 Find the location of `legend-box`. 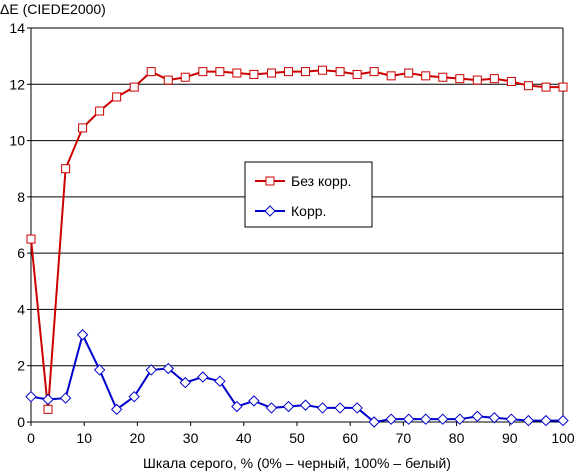

legend-box is located at coordinates (308, 194).